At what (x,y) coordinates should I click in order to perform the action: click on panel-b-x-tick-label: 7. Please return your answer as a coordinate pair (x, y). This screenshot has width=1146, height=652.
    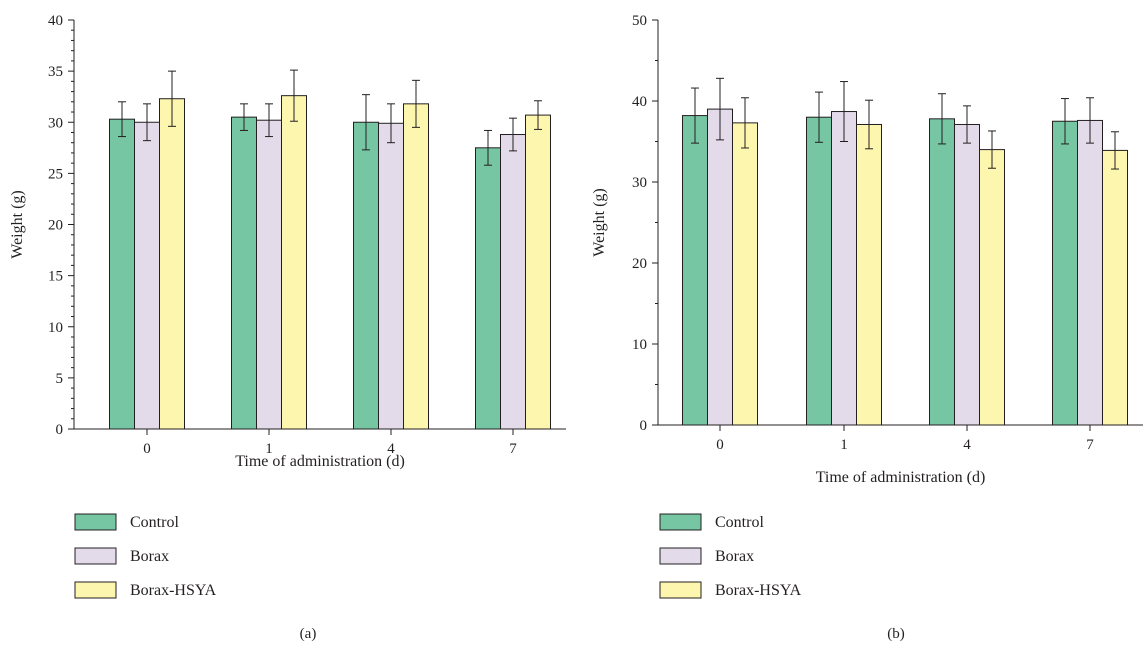
    Looking at the image, I should click on (1090, 445).